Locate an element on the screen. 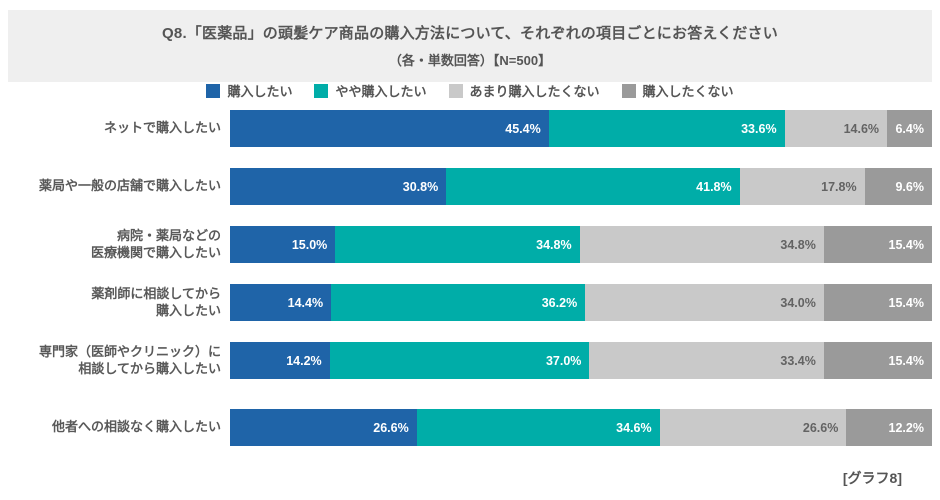 This screenshot has width=940, height=500. bar-segment-1: 33.6% is located at coordinates (666, 128).